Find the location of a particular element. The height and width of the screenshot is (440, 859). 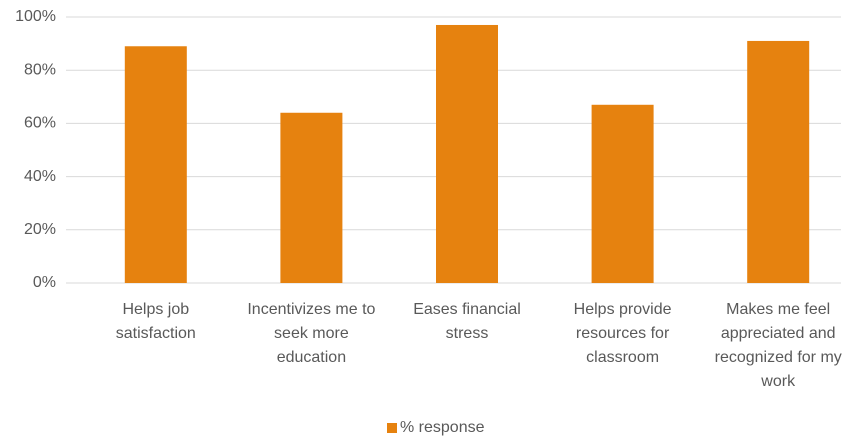

label-line: appreciated and is located at coordinates (778, 333).